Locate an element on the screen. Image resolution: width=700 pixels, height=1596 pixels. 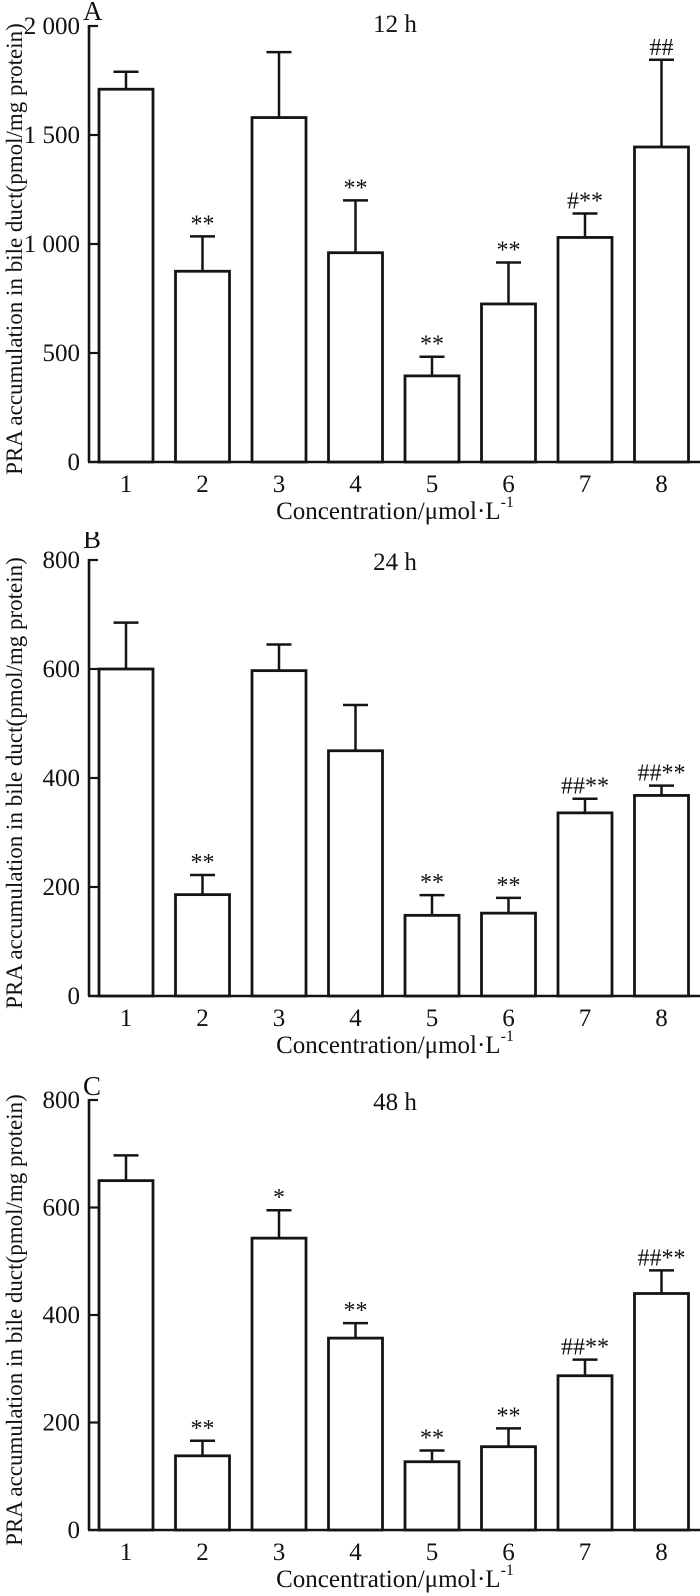
panel-label: C is located at coordinates (92, 1086).